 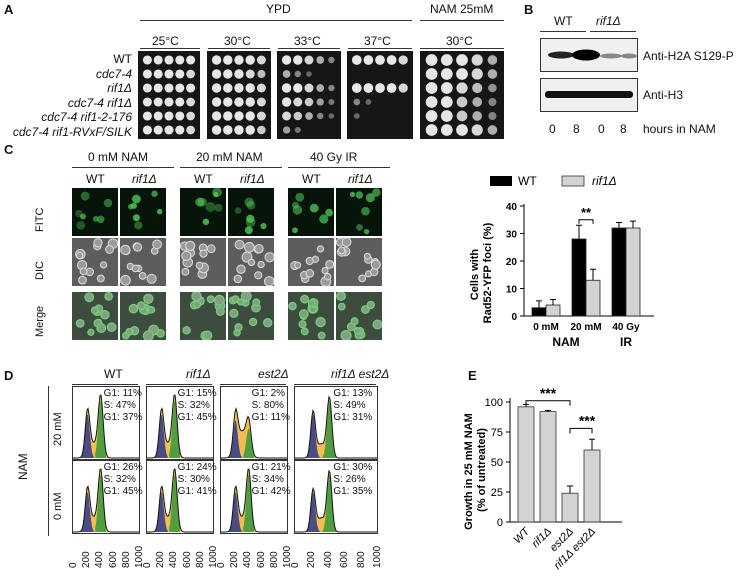 I want to click on nam-header: NAM 25mM, so click(x=462, y=9).